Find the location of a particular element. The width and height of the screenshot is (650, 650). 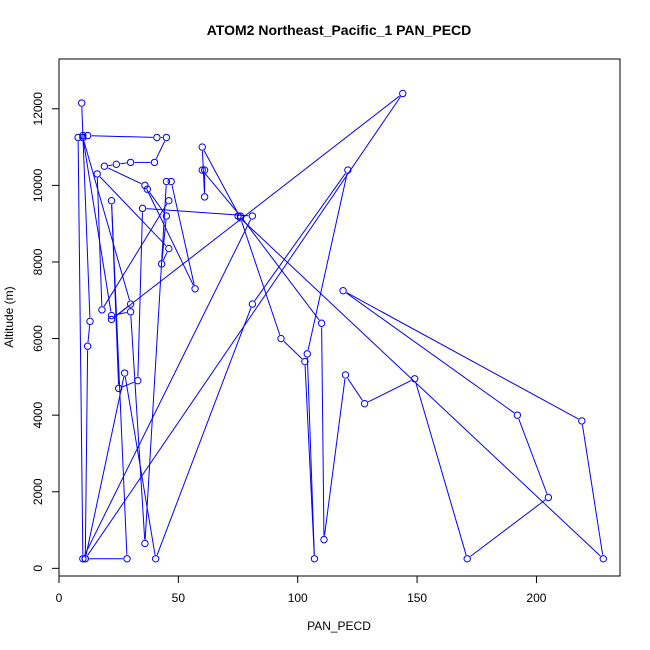

y-tick-label: 8000 is located at coordinates (38, 261).